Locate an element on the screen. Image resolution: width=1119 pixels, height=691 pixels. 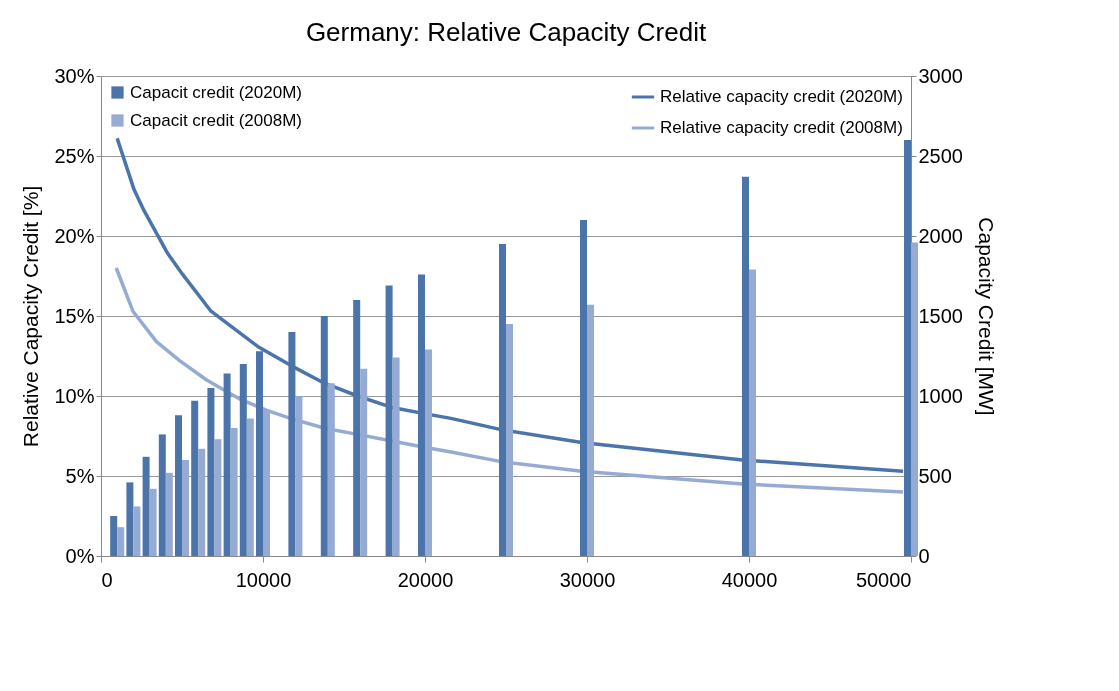
y-tick-label: 0% is located at coordinates (80, 555).